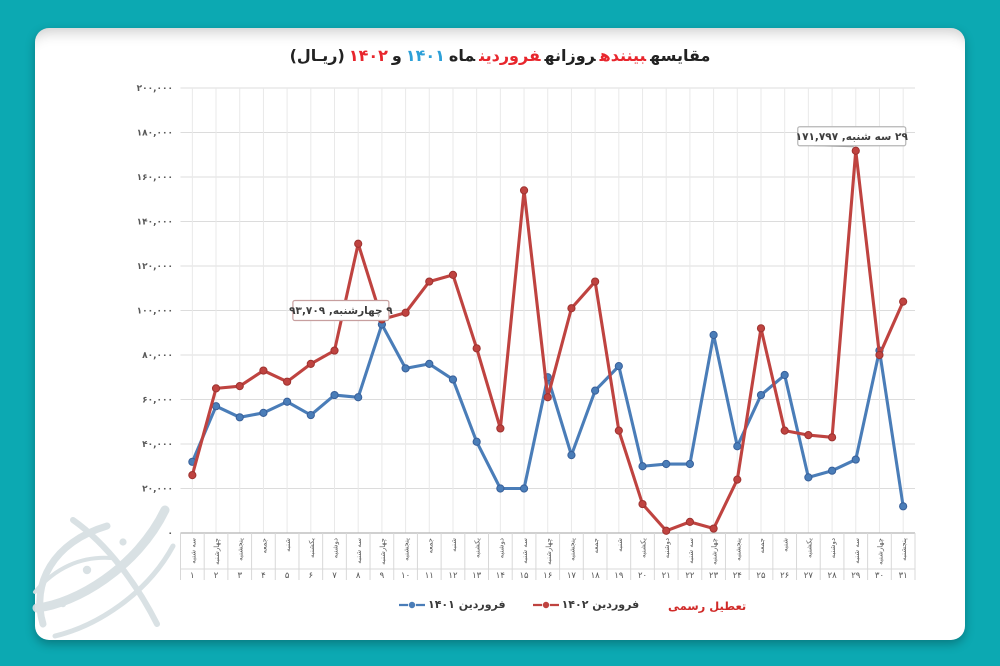 The width and height of the screenshot is (1000, 666). What do you see at coordinates (761, 576) in the screenshot?
I see `x-day-label: ۲۵` at bounding box center [761, 576].